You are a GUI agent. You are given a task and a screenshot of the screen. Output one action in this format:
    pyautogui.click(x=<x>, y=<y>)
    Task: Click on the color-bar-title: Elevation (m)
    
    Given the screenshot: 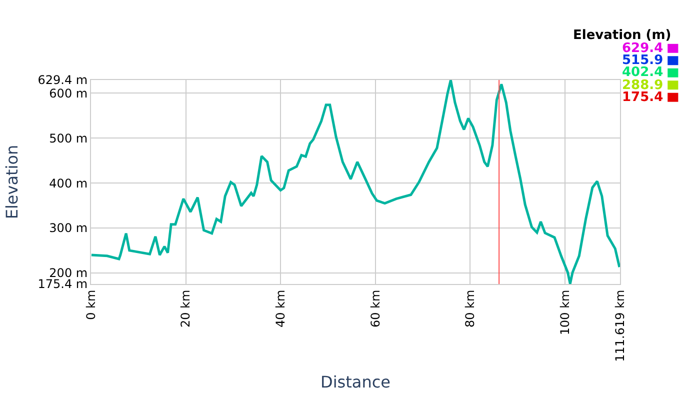 What is the action you would take?
    pyautogui.click(x=622, y=35)
    